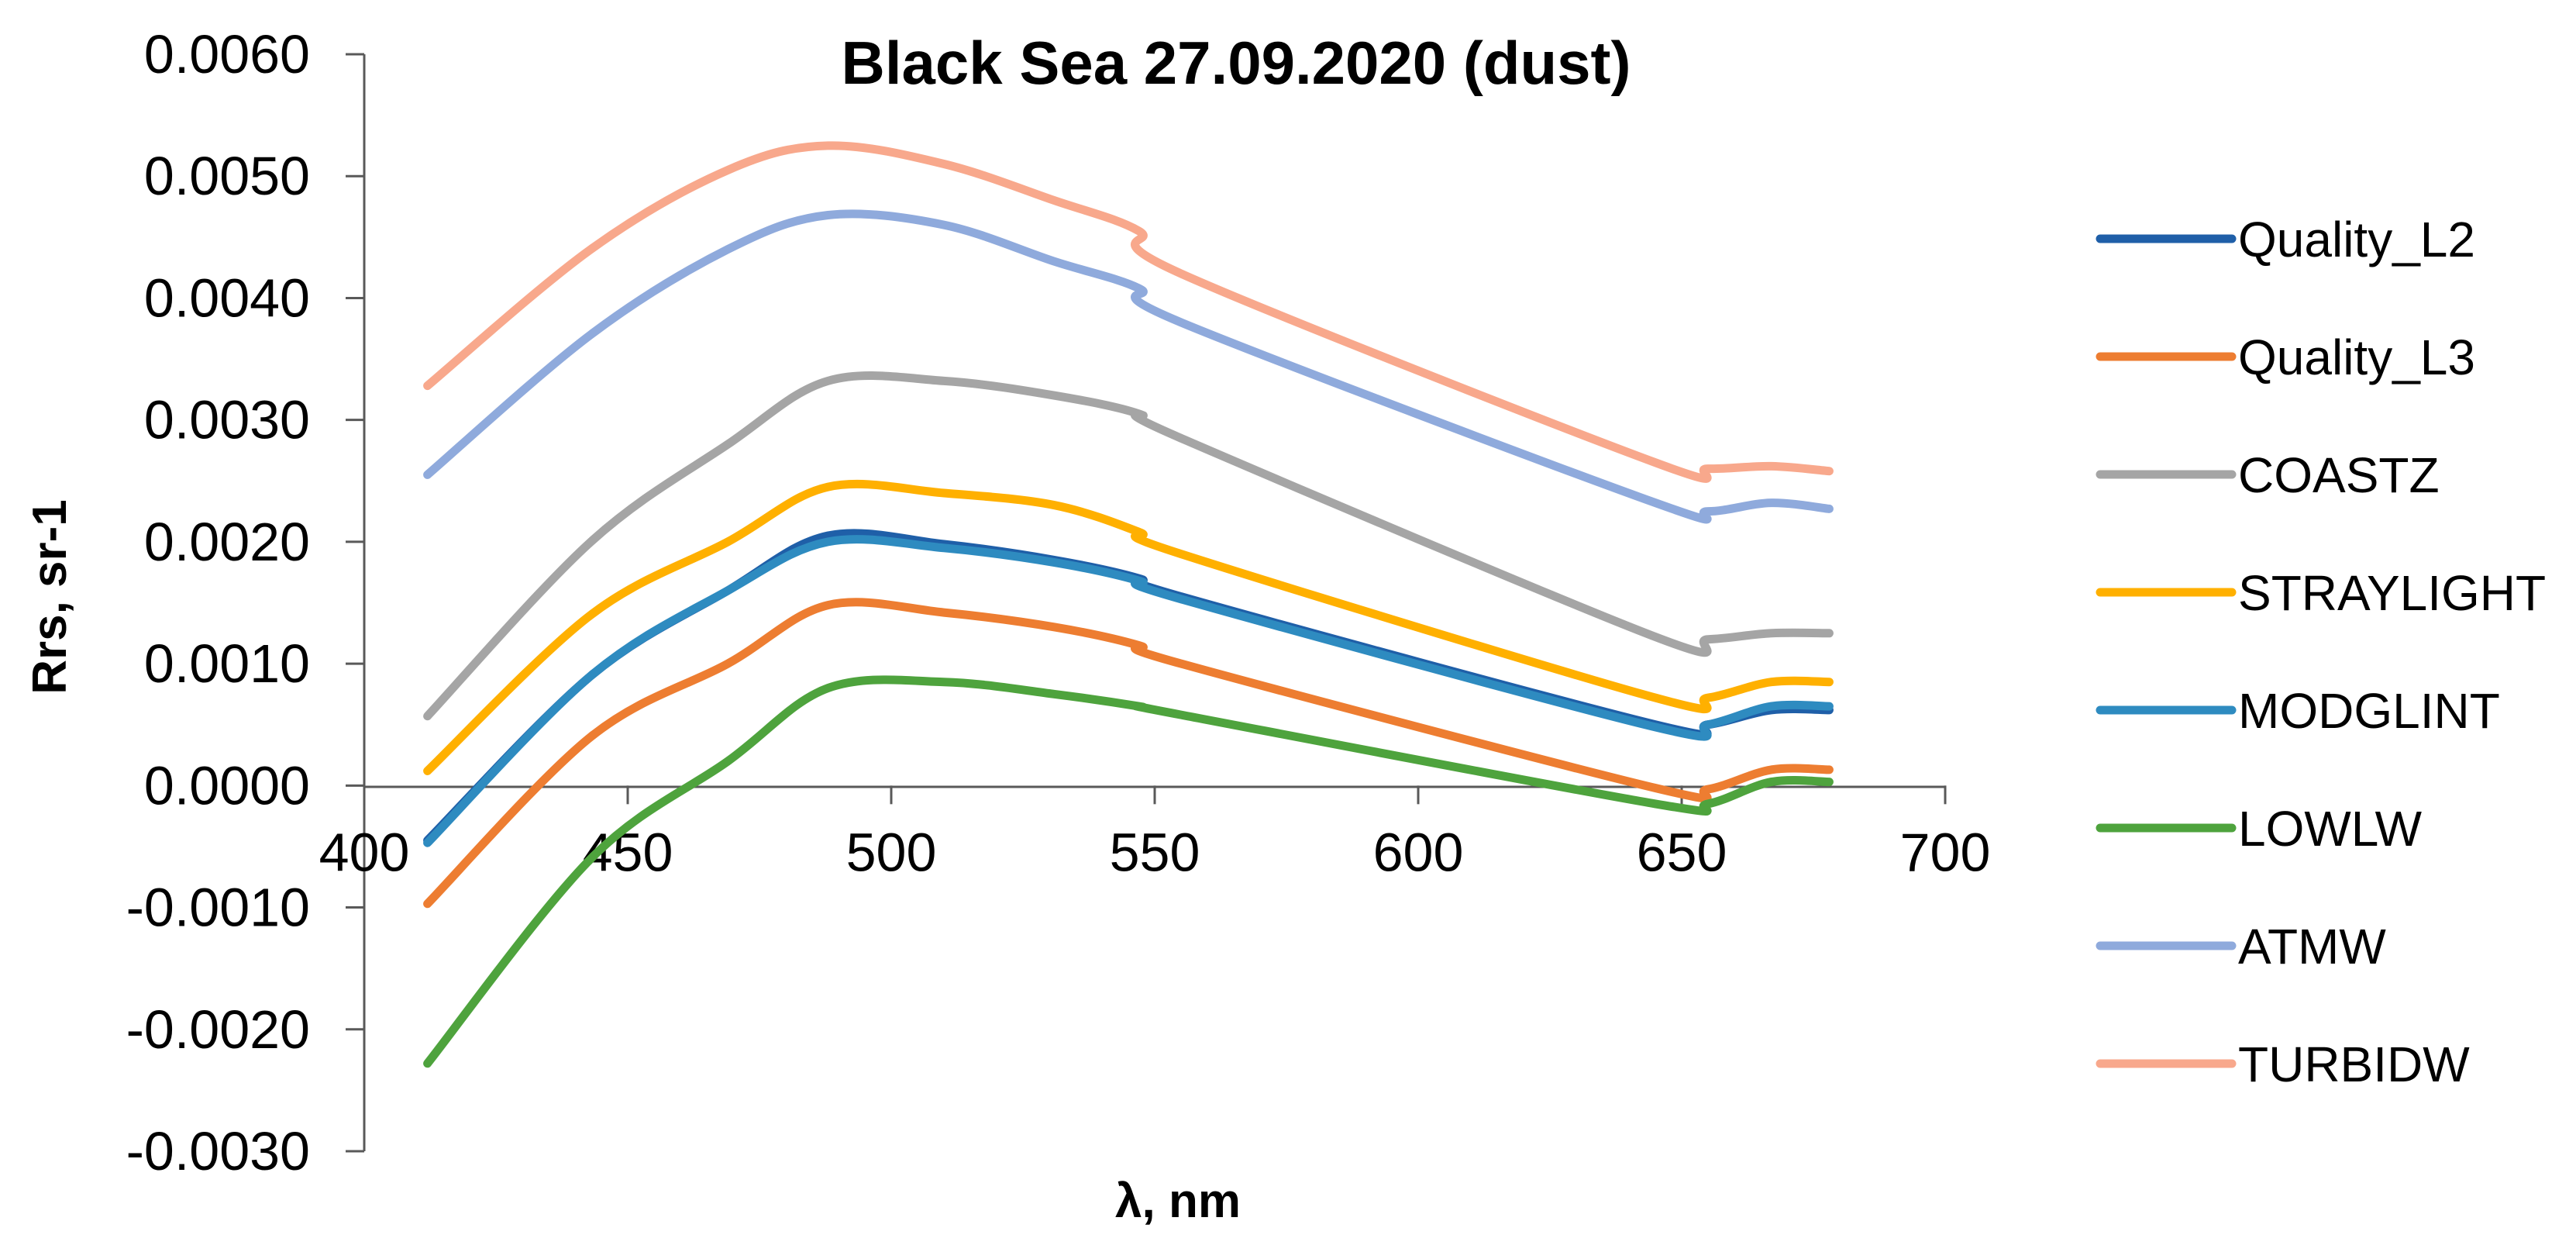 The height and width of the screenshot is (1252, 2576). I want to click on series-line-straylight, so click(1128, 627).